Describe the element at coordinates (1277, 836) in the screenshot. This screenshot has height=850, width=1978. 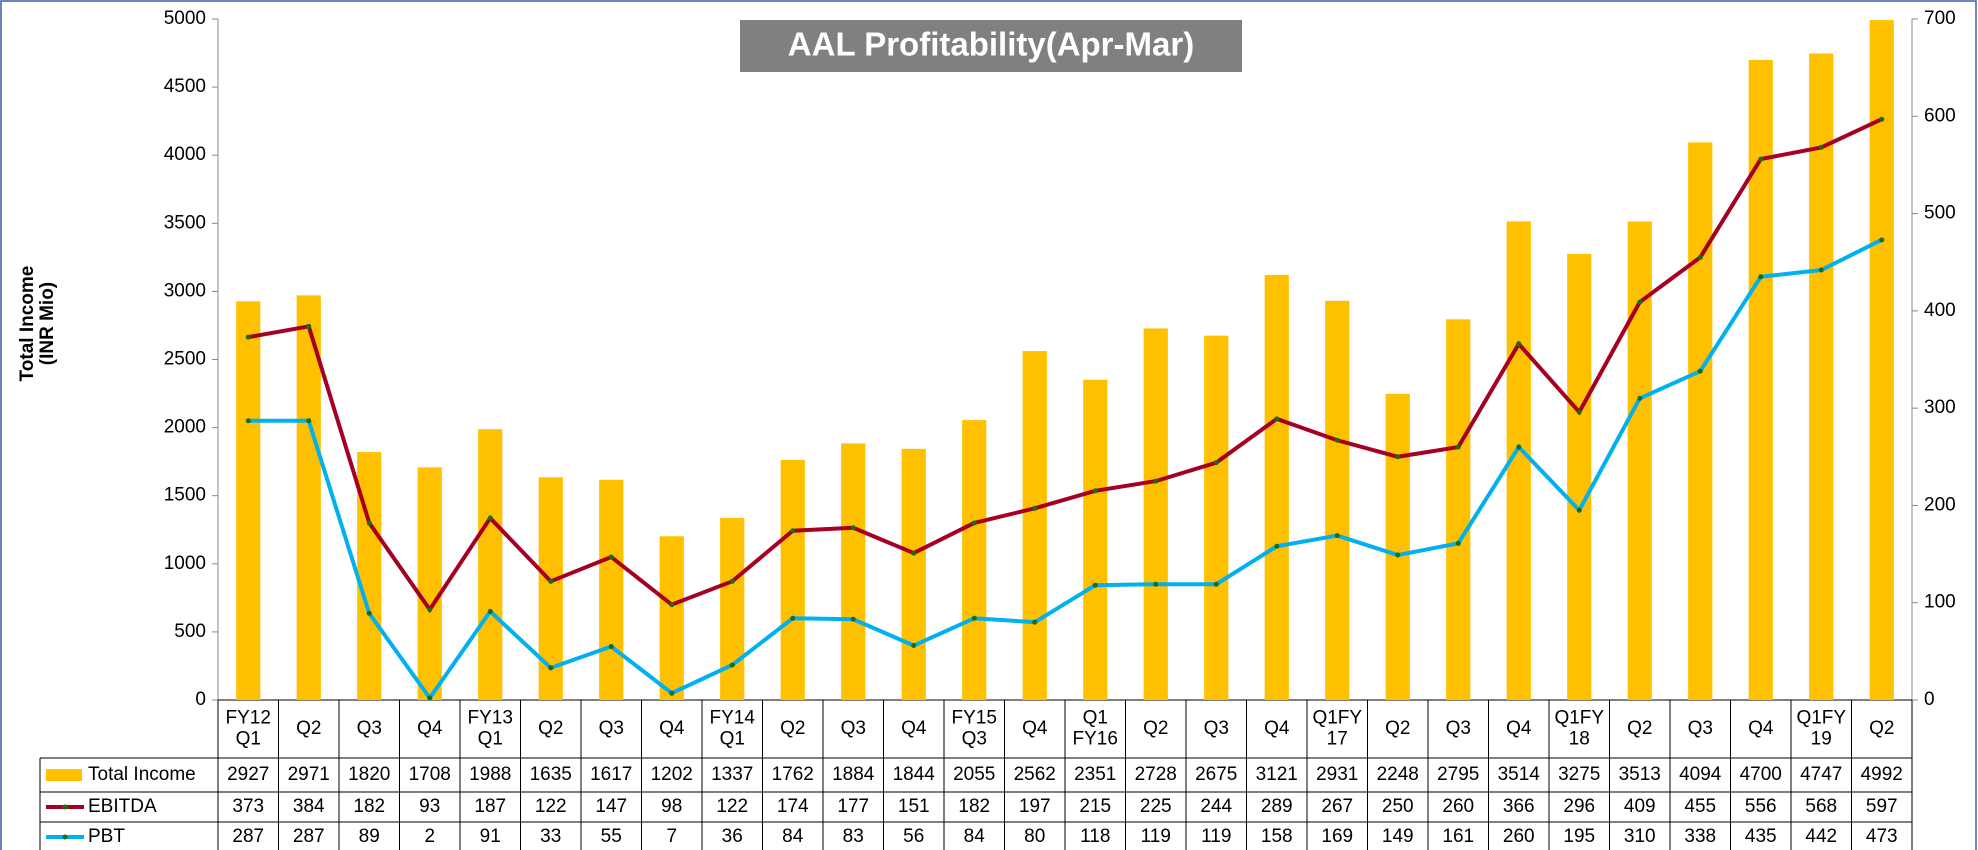
I see `table-cell: 158` at that location.